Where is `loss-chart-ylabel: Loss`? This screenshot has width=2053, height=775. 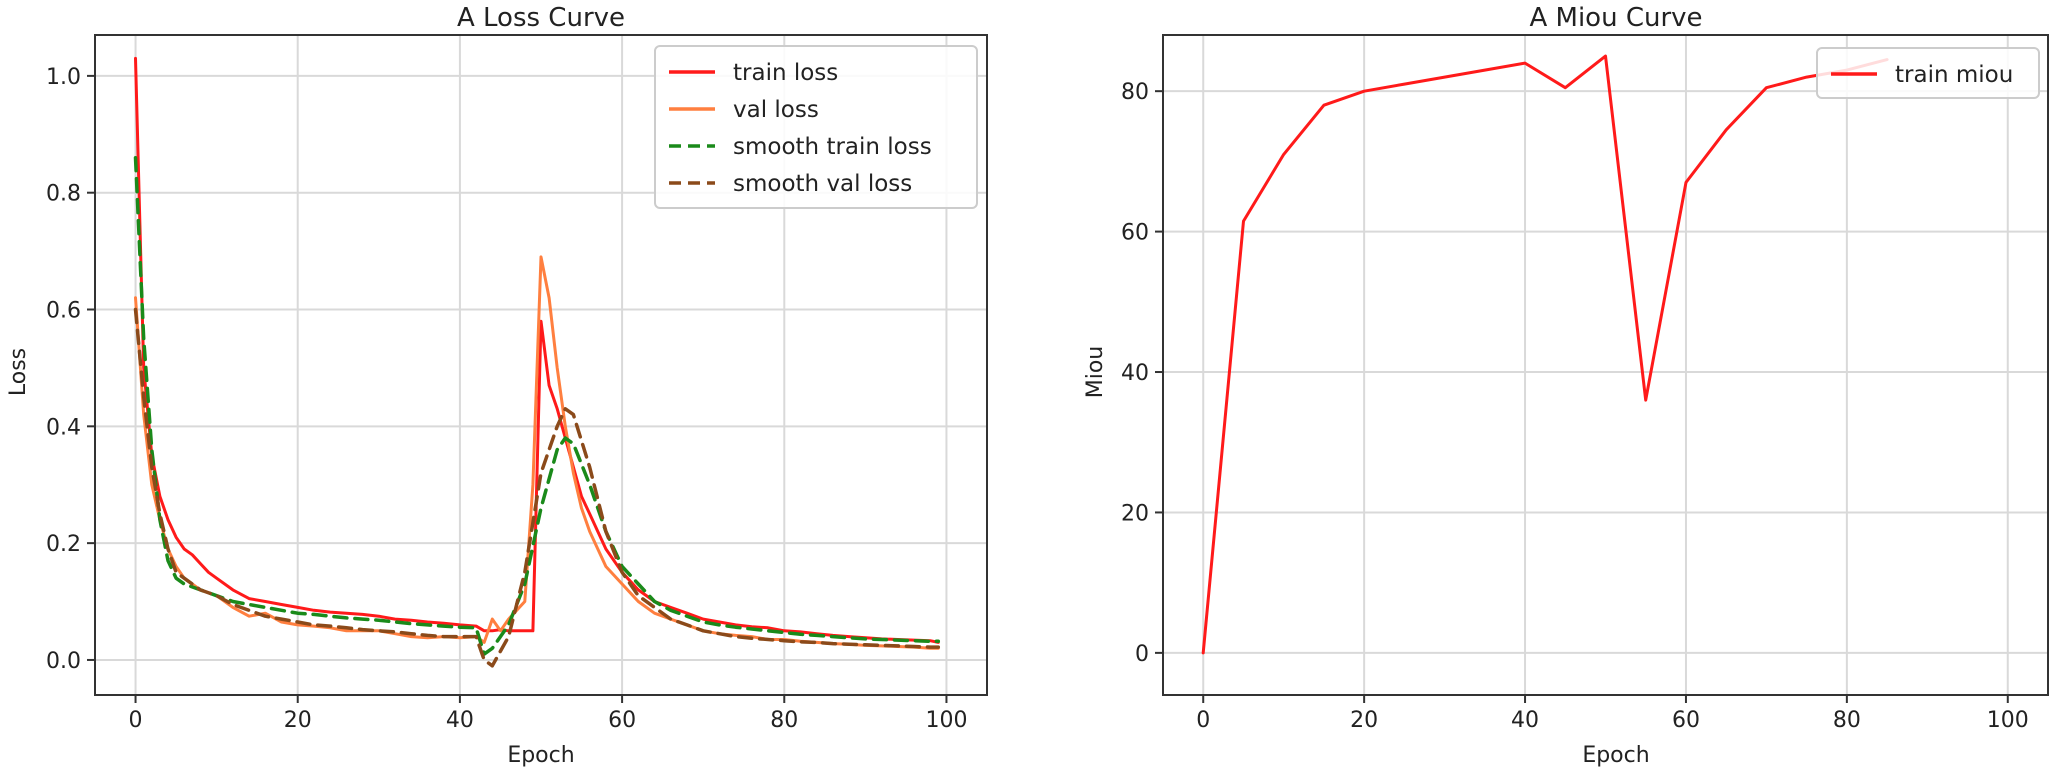 loss-chart-ylabel: Loss is located at coordinates (18, 372).